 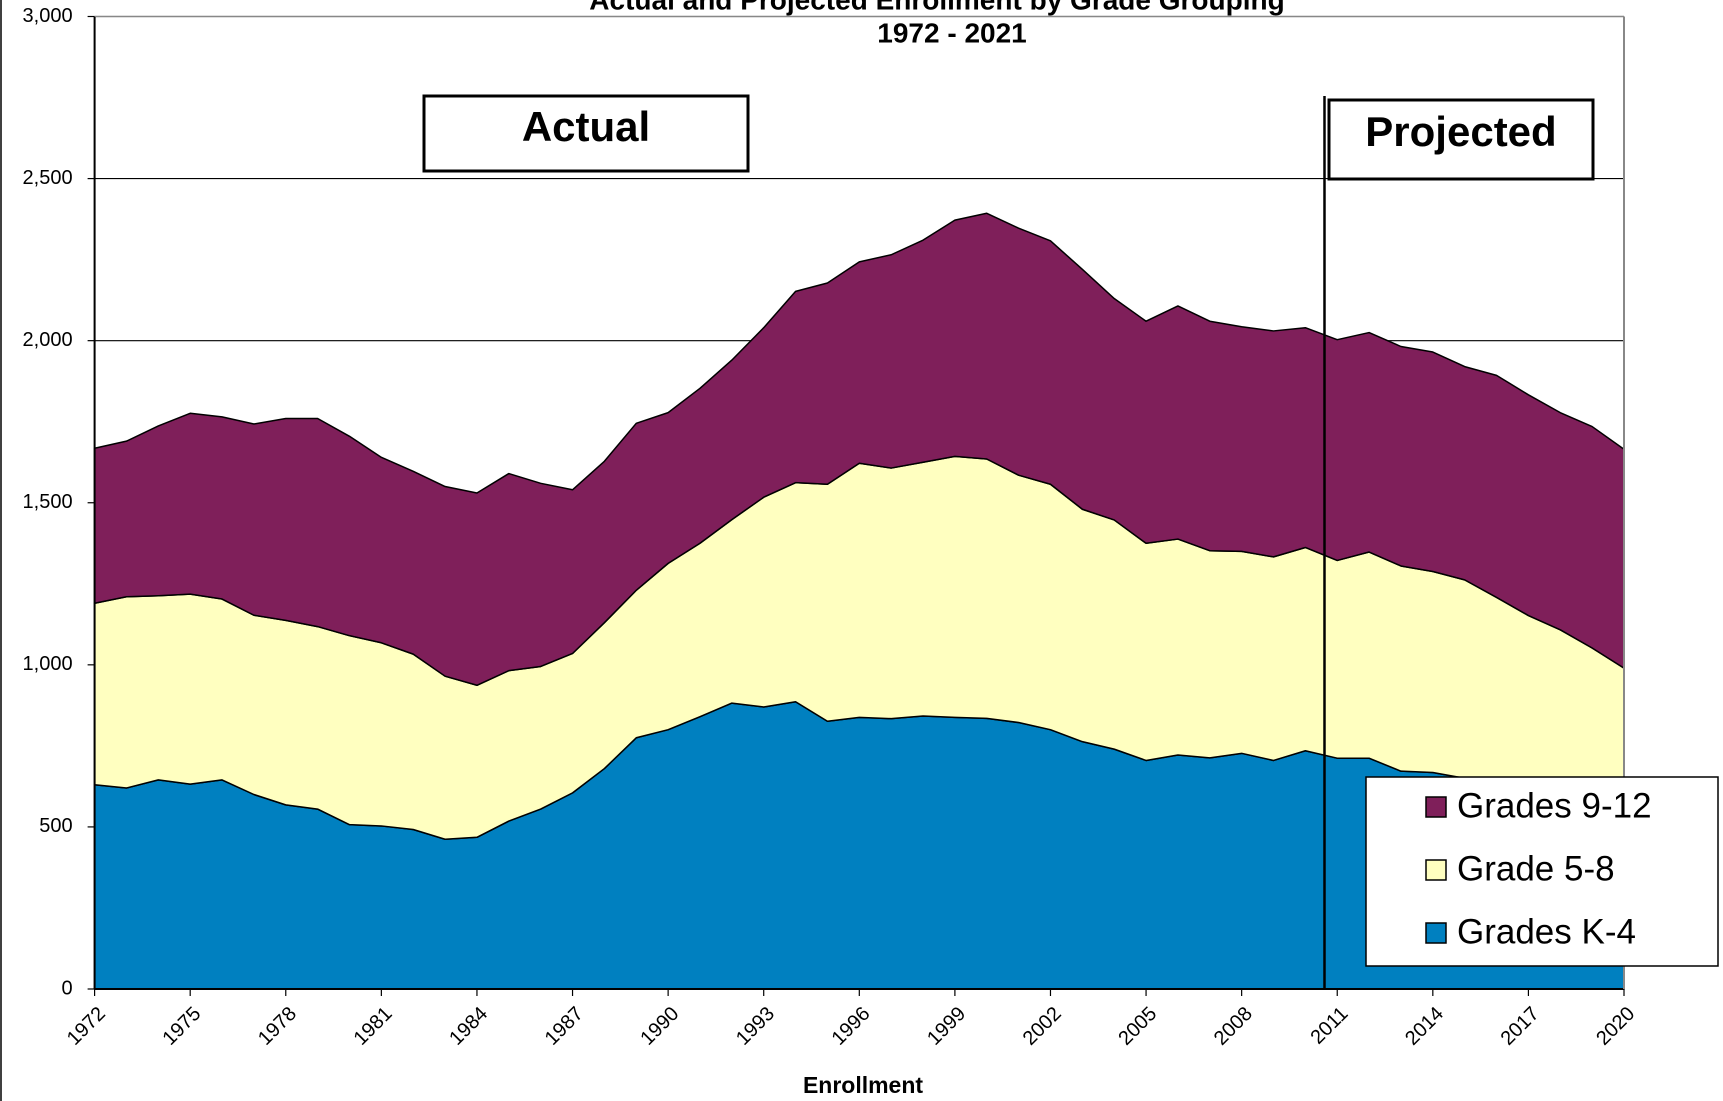 What do you see at coordinates (55, 826) in the screenshot?
I see `y-tick-label: 500` at bounding box center [55, 826].